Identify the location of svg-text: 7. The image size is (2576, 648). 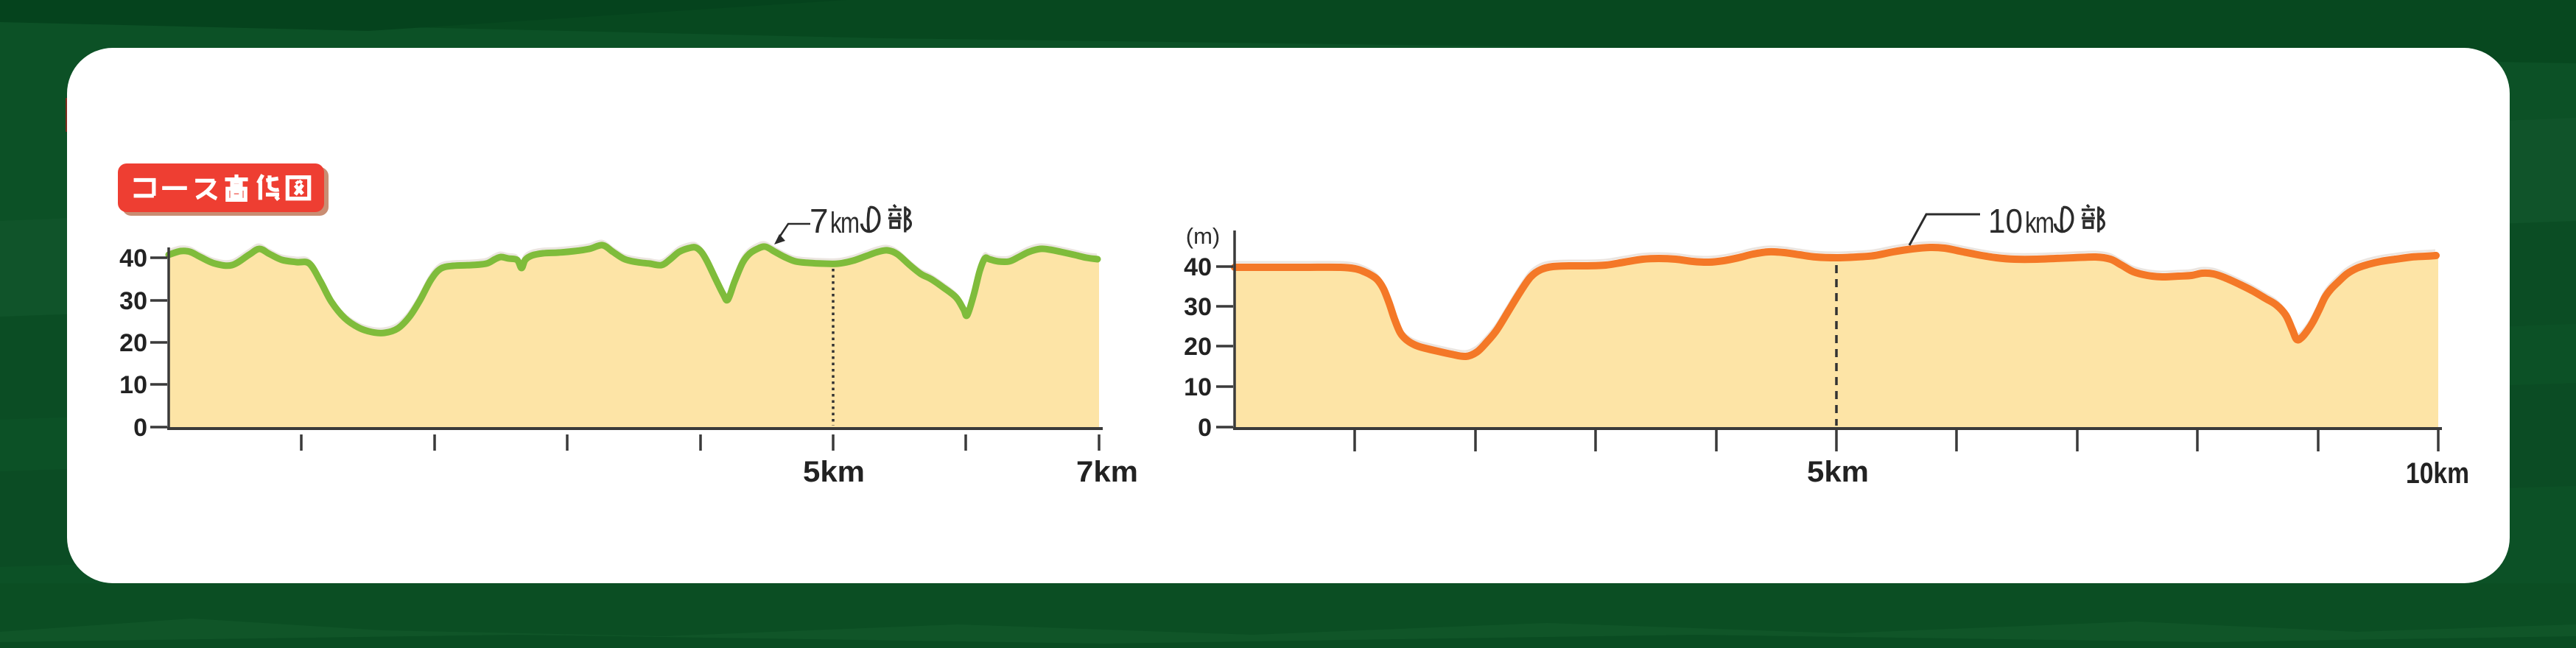
(819, 221).